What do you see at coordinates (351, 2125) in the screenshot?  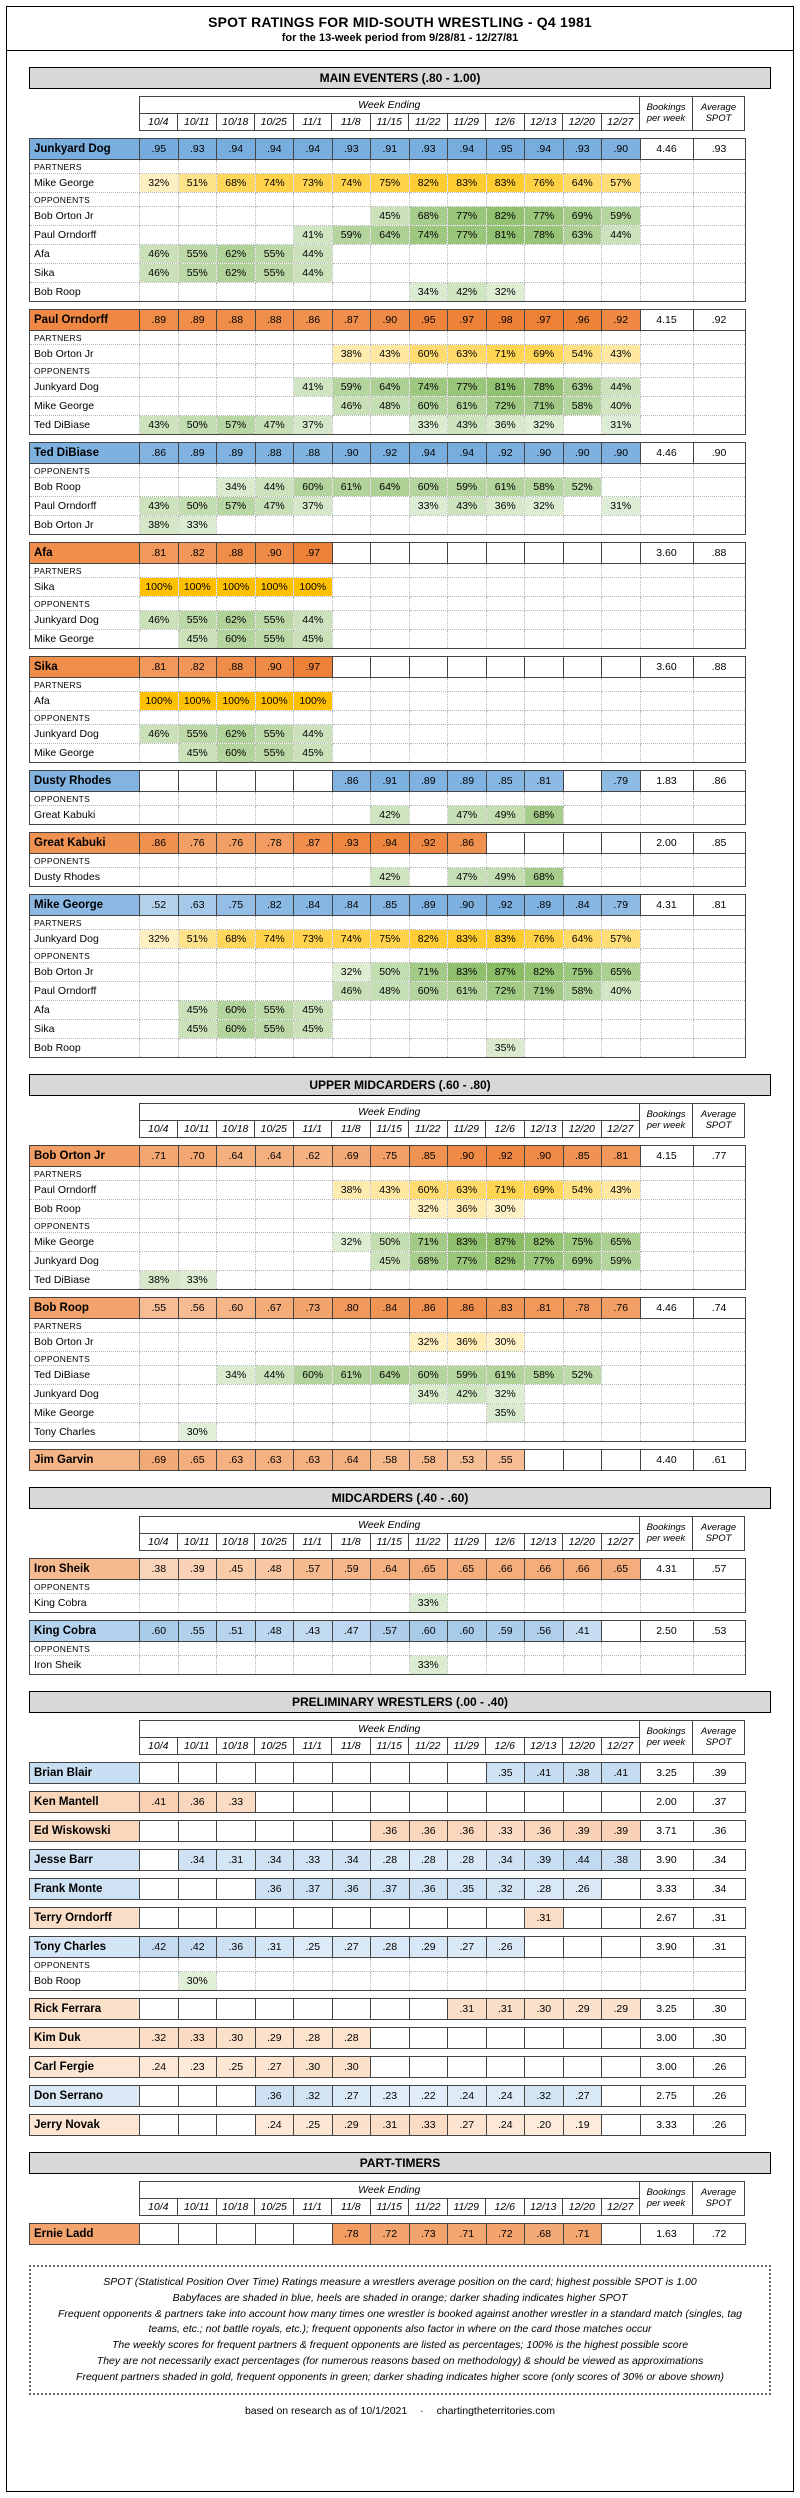 I see `spot-cell: .29` at bounding box center [351, 2125].